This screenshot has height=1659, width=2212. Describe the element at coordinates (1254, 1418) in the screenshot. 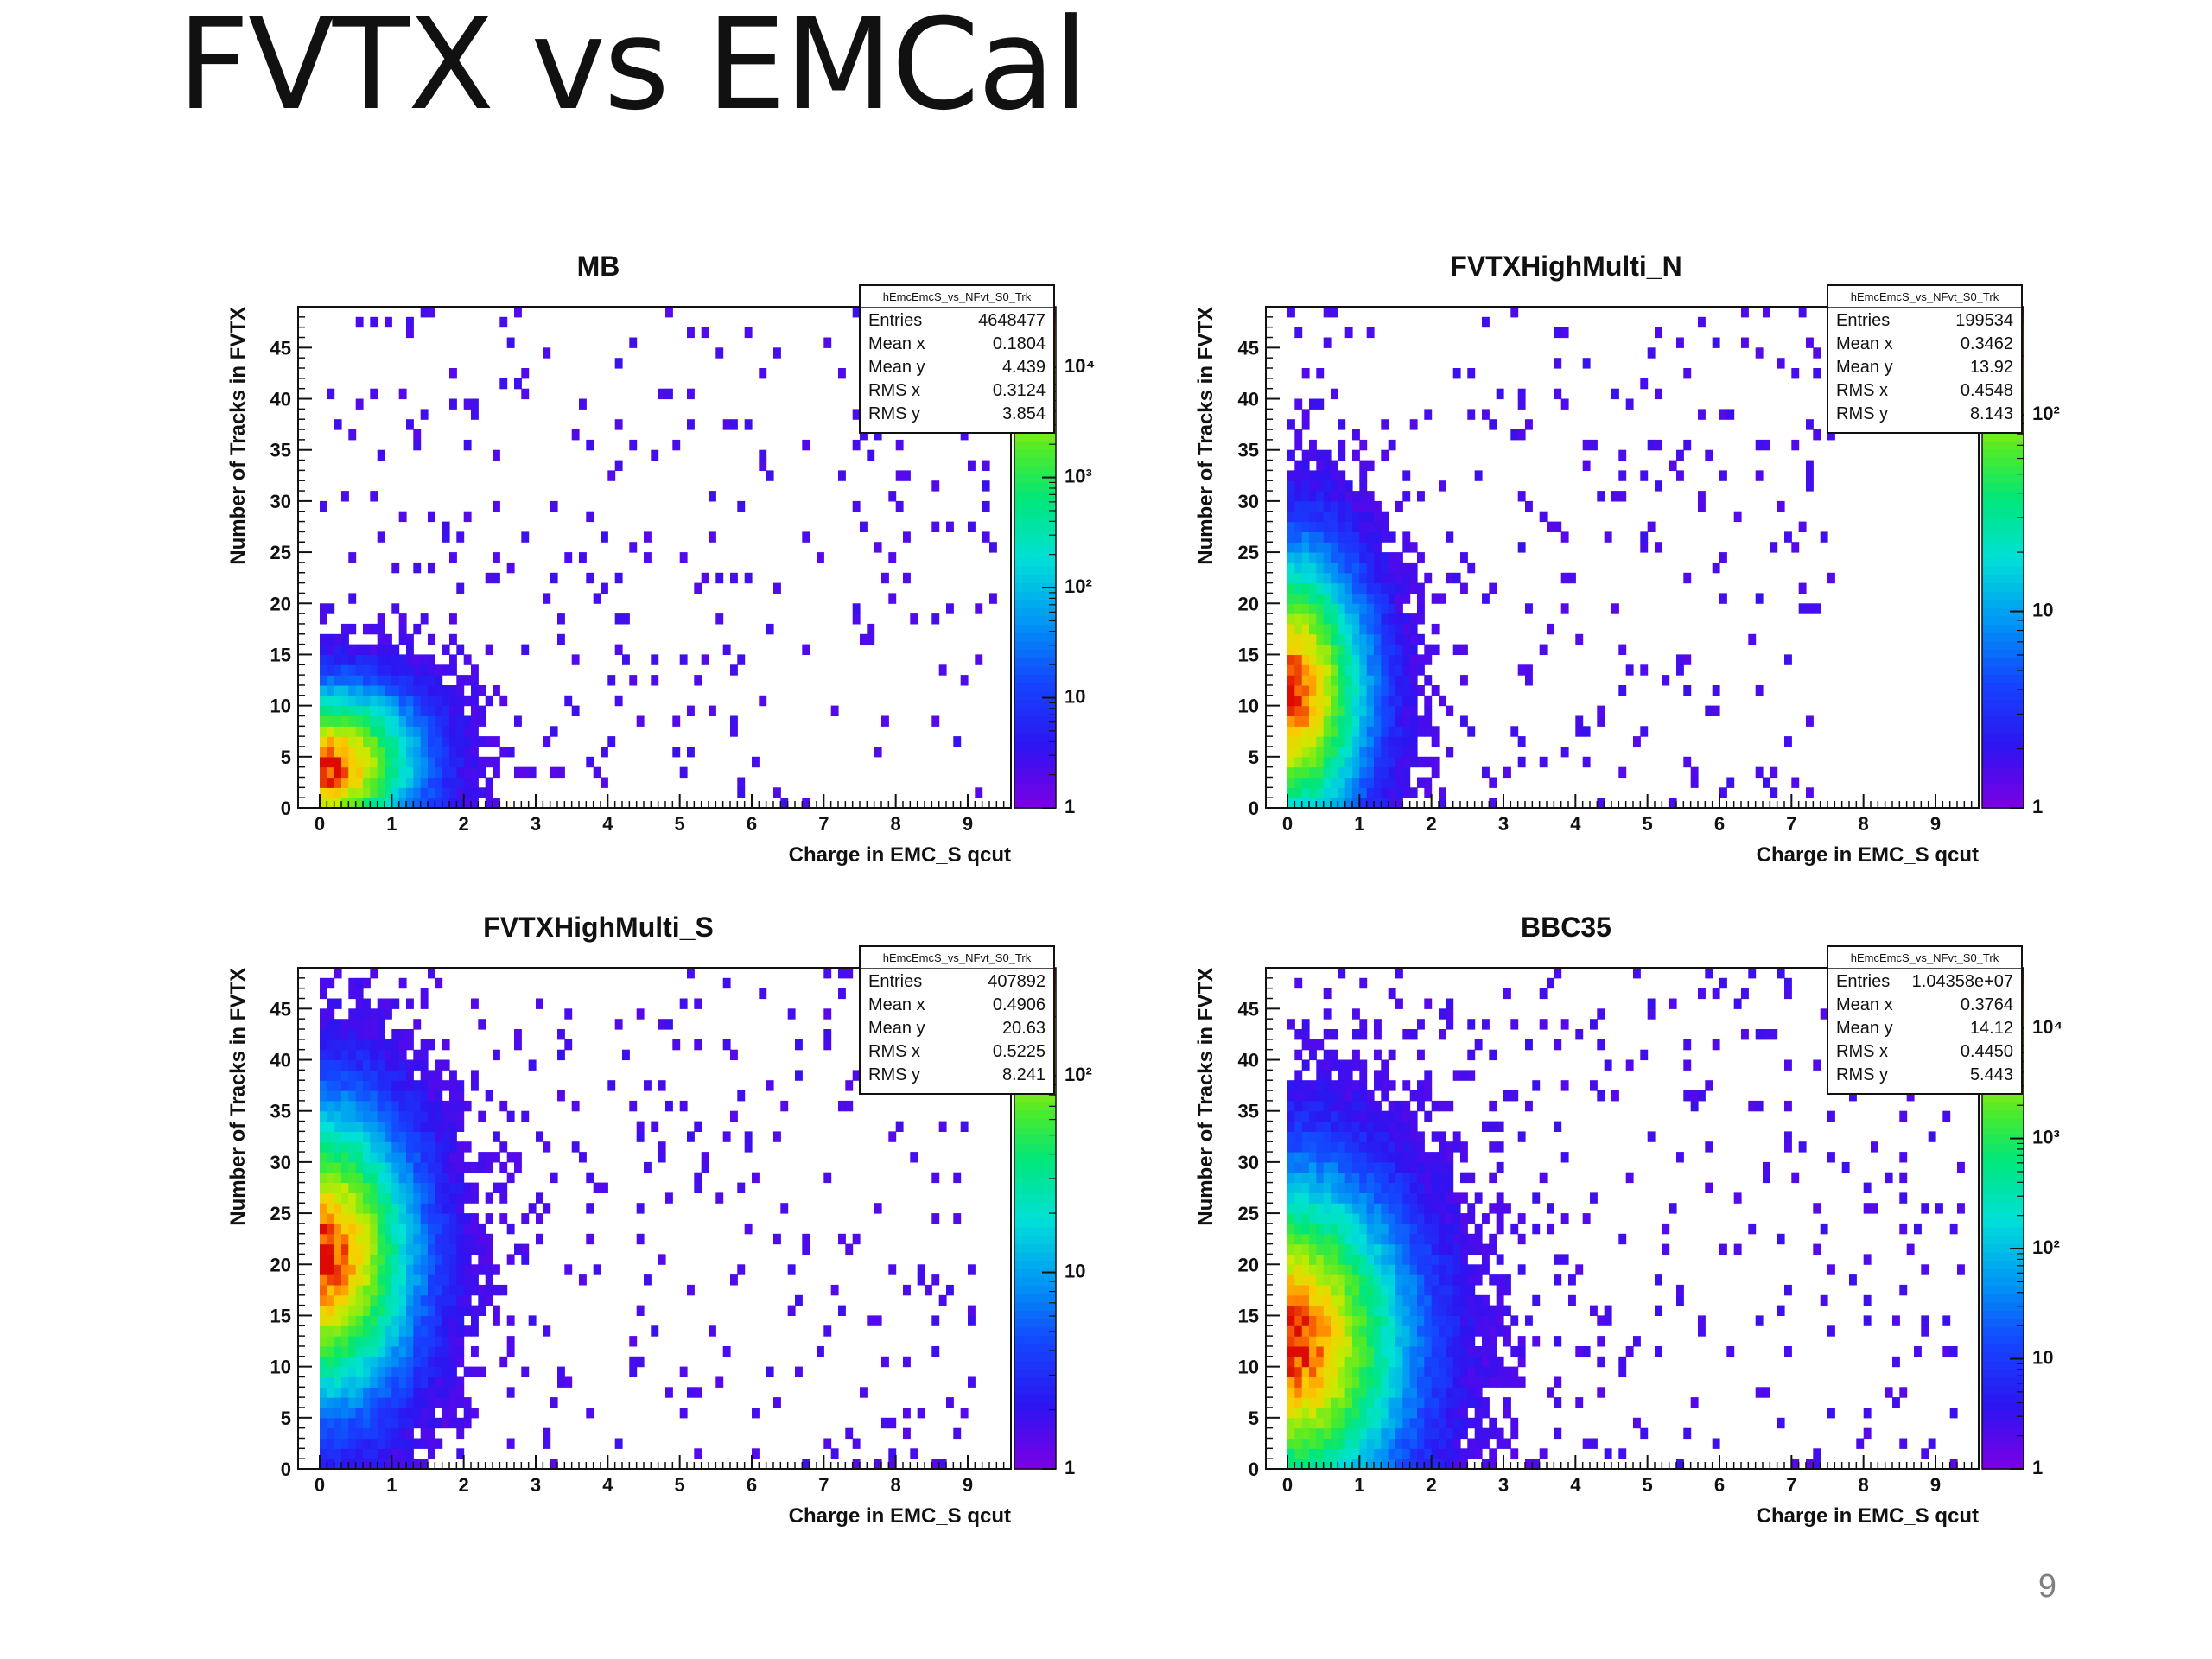

I see `y-tick-label: 5` at that location.